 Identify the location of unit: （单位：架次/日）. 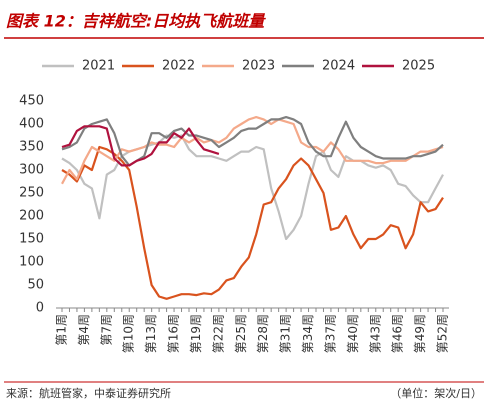
(436, 393).